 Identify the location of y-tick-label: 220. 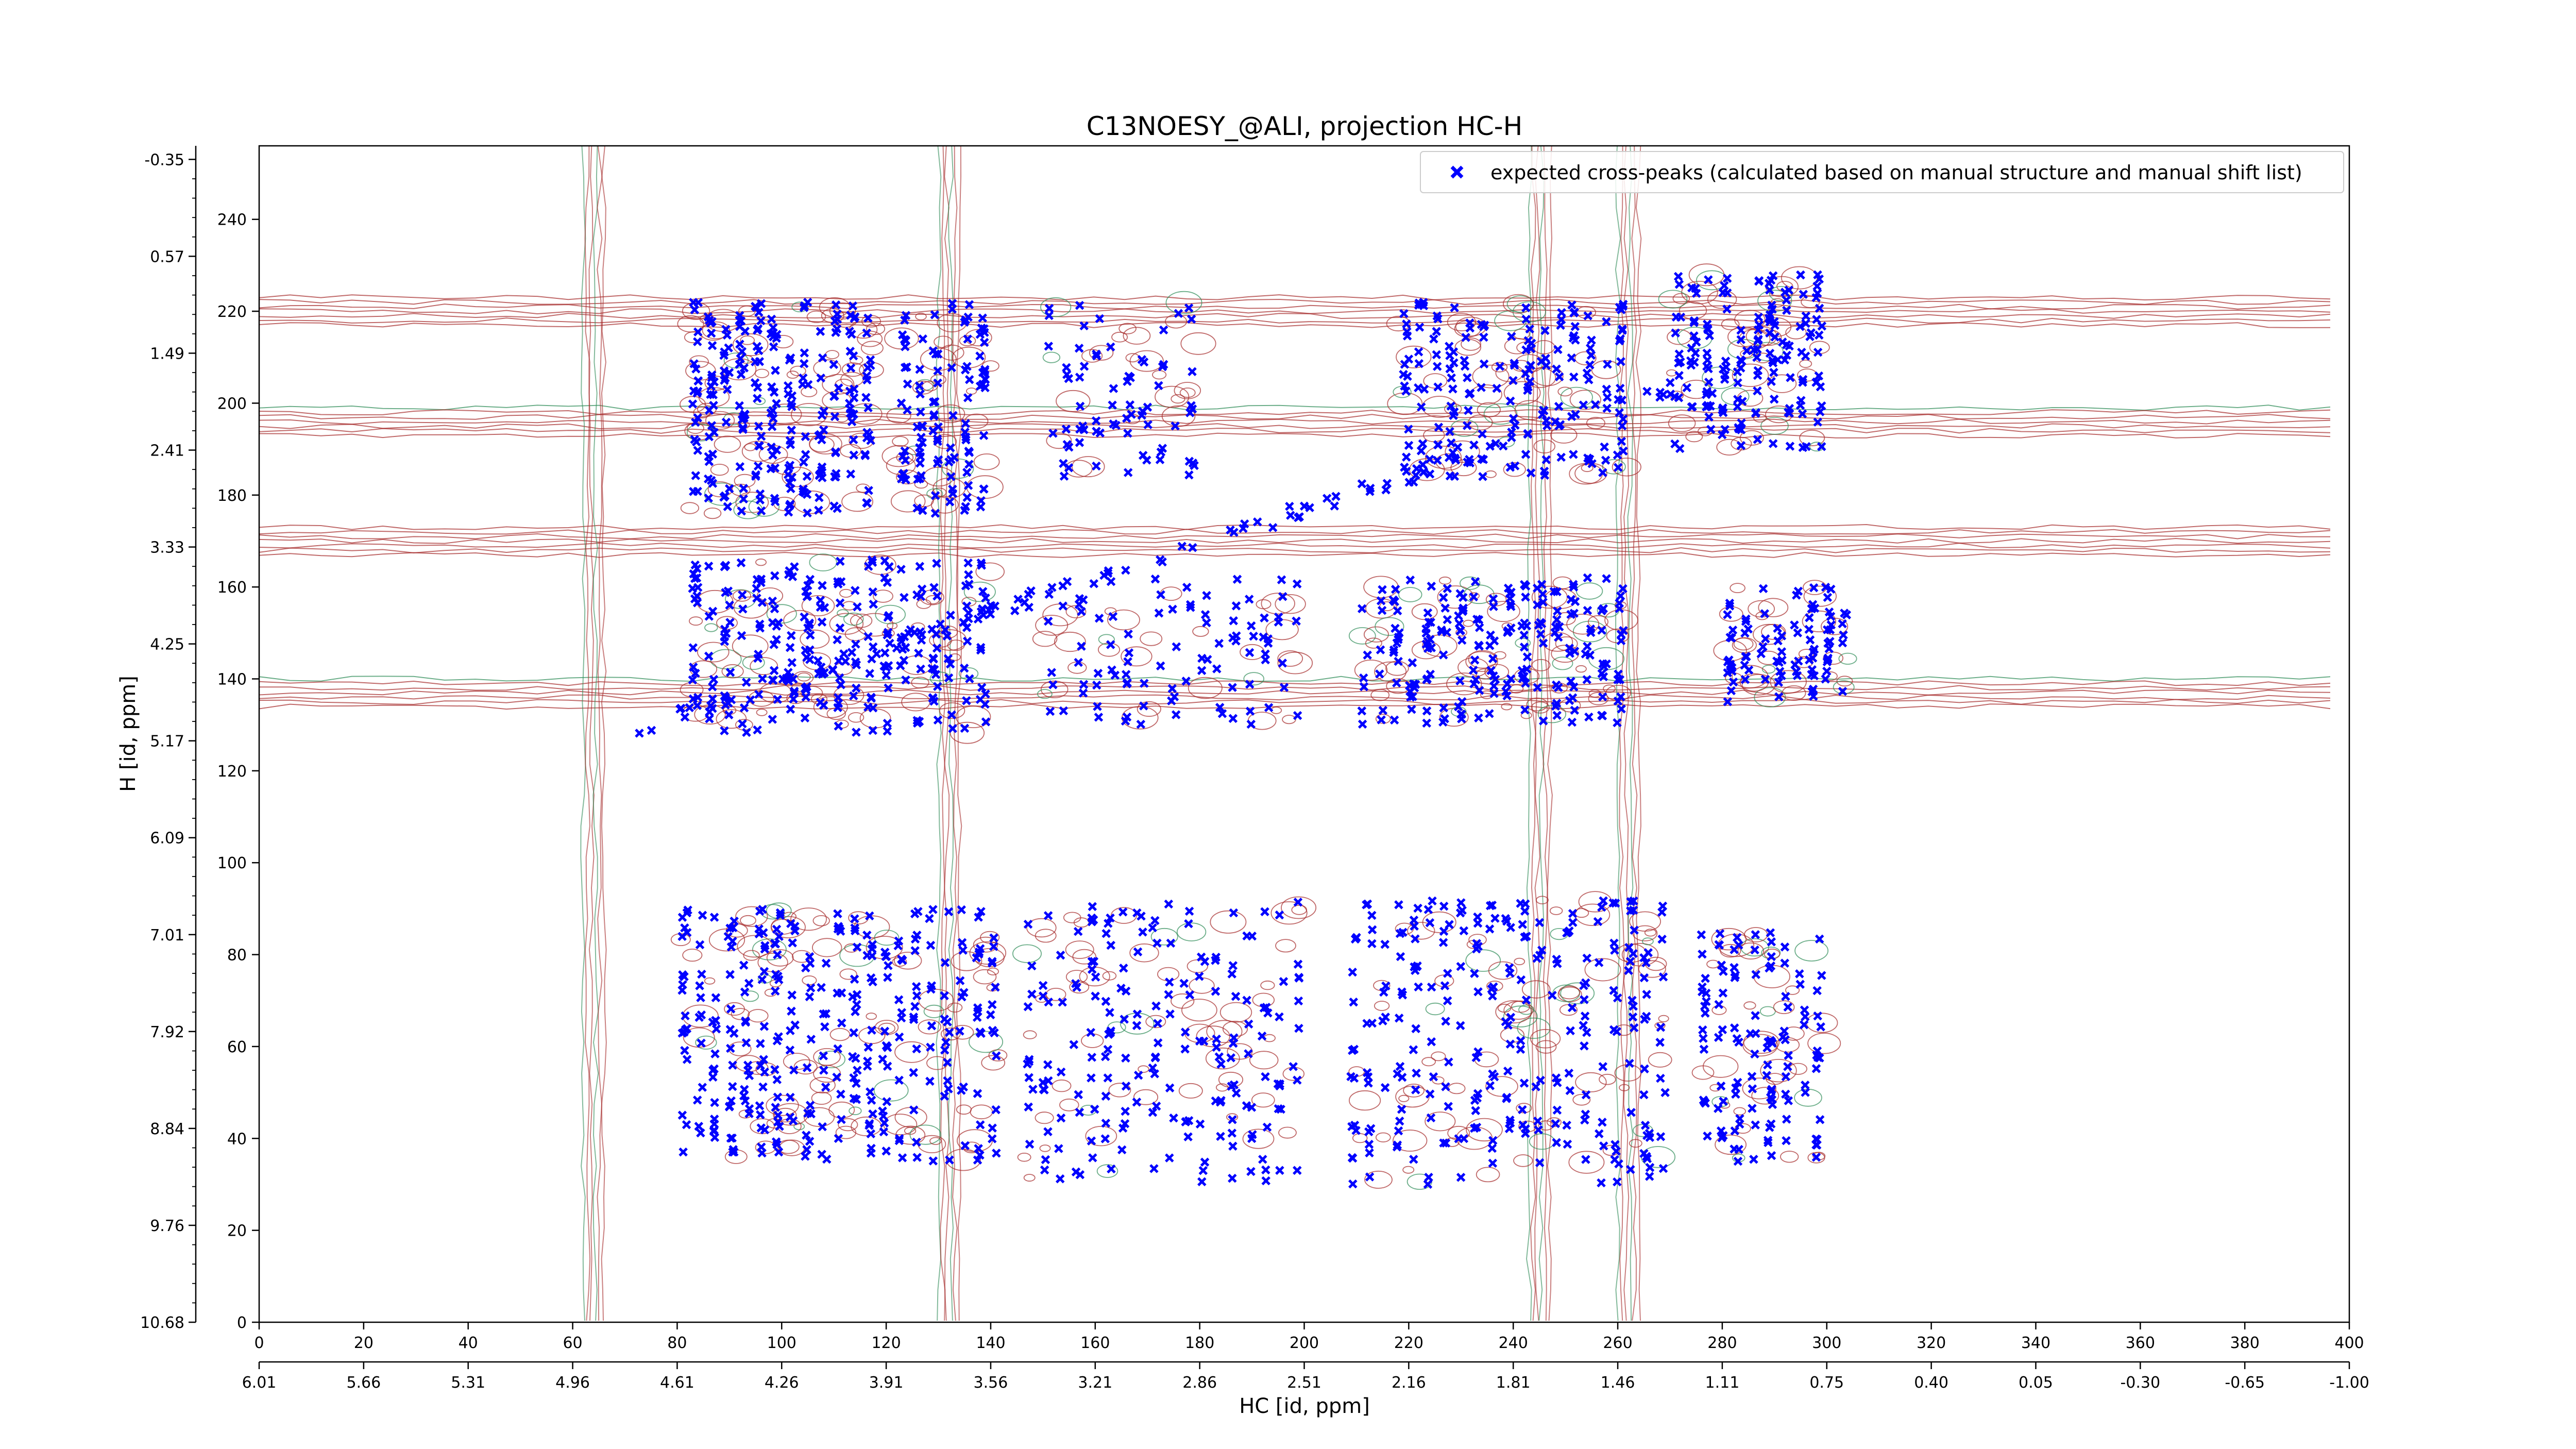
(232, 312).